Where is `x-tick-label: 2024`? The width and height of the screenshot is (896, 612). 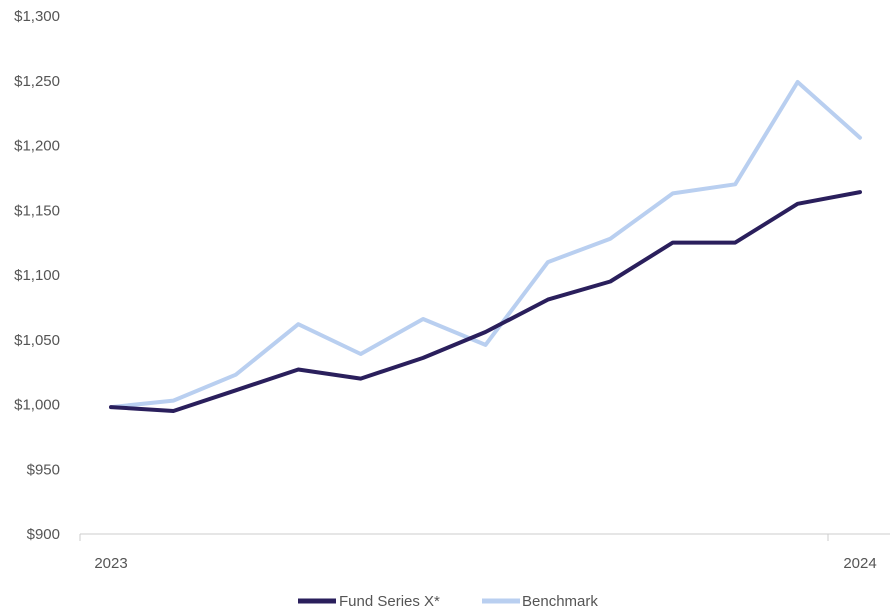
x-tick-label: 2024 is located at coordinates (859, 563).